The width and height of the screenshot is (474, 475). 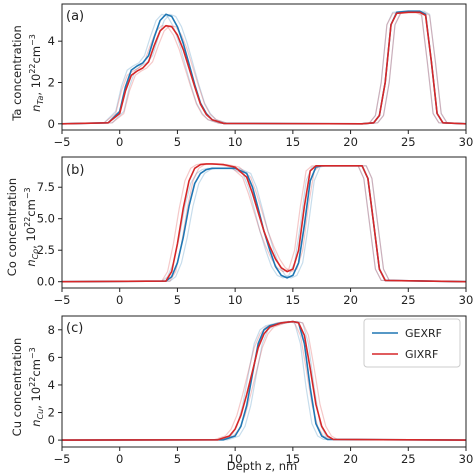 I want to click on panel-c-label: (c), so click(x=74, y=328).